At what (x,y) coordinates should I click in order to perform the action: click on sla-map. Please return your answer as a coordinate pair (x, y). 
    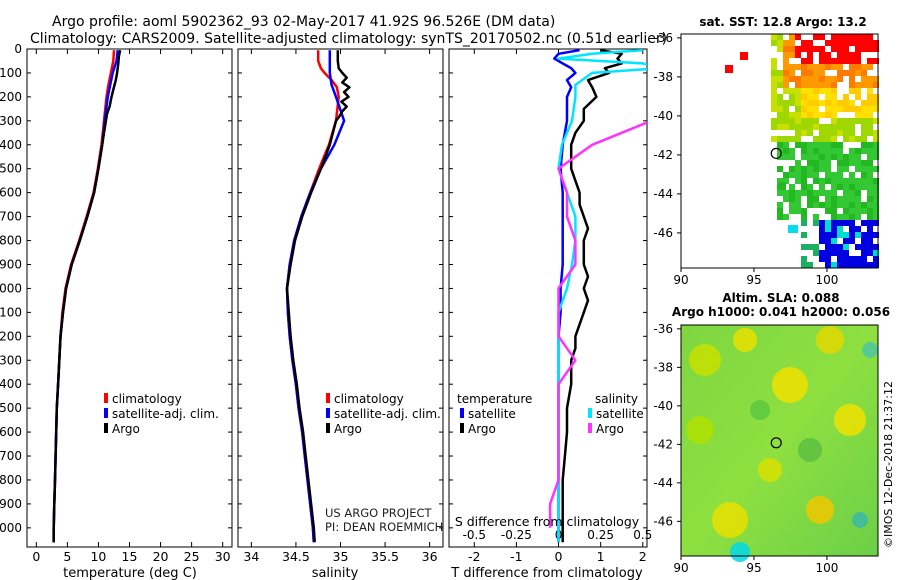
    Looking at the image, I should click on (779, 443).